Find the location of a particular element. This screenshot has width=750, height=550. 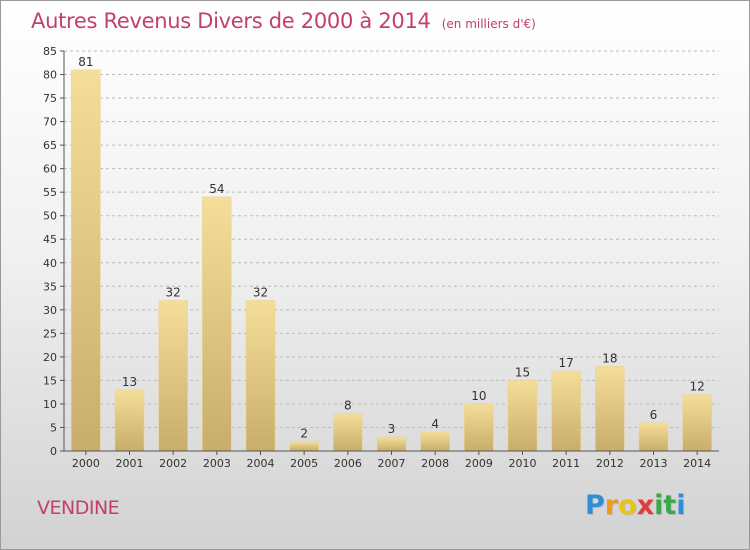

y-tick-label: 15 is located at coordinates (50, 380).